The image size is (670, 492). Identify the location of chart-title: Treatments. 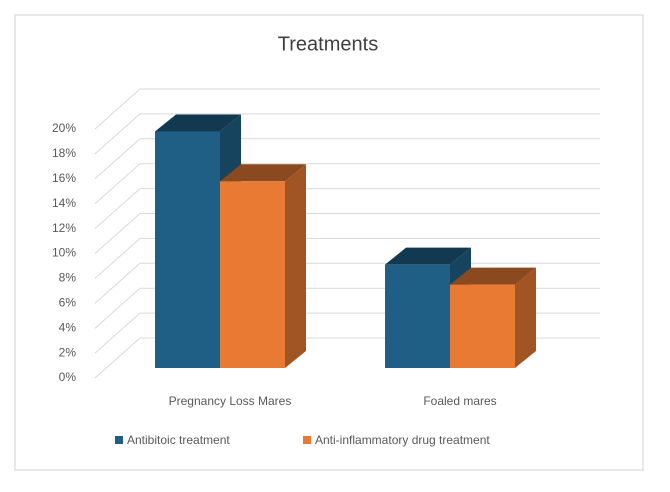
(328, 44).